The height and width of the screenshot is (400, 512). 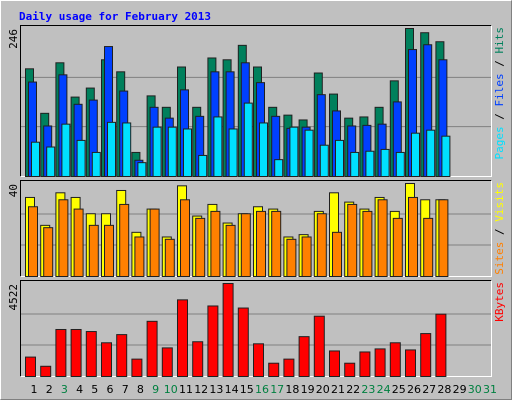 I want to click on x-tick-label: 7, so click(x=125, y=389).